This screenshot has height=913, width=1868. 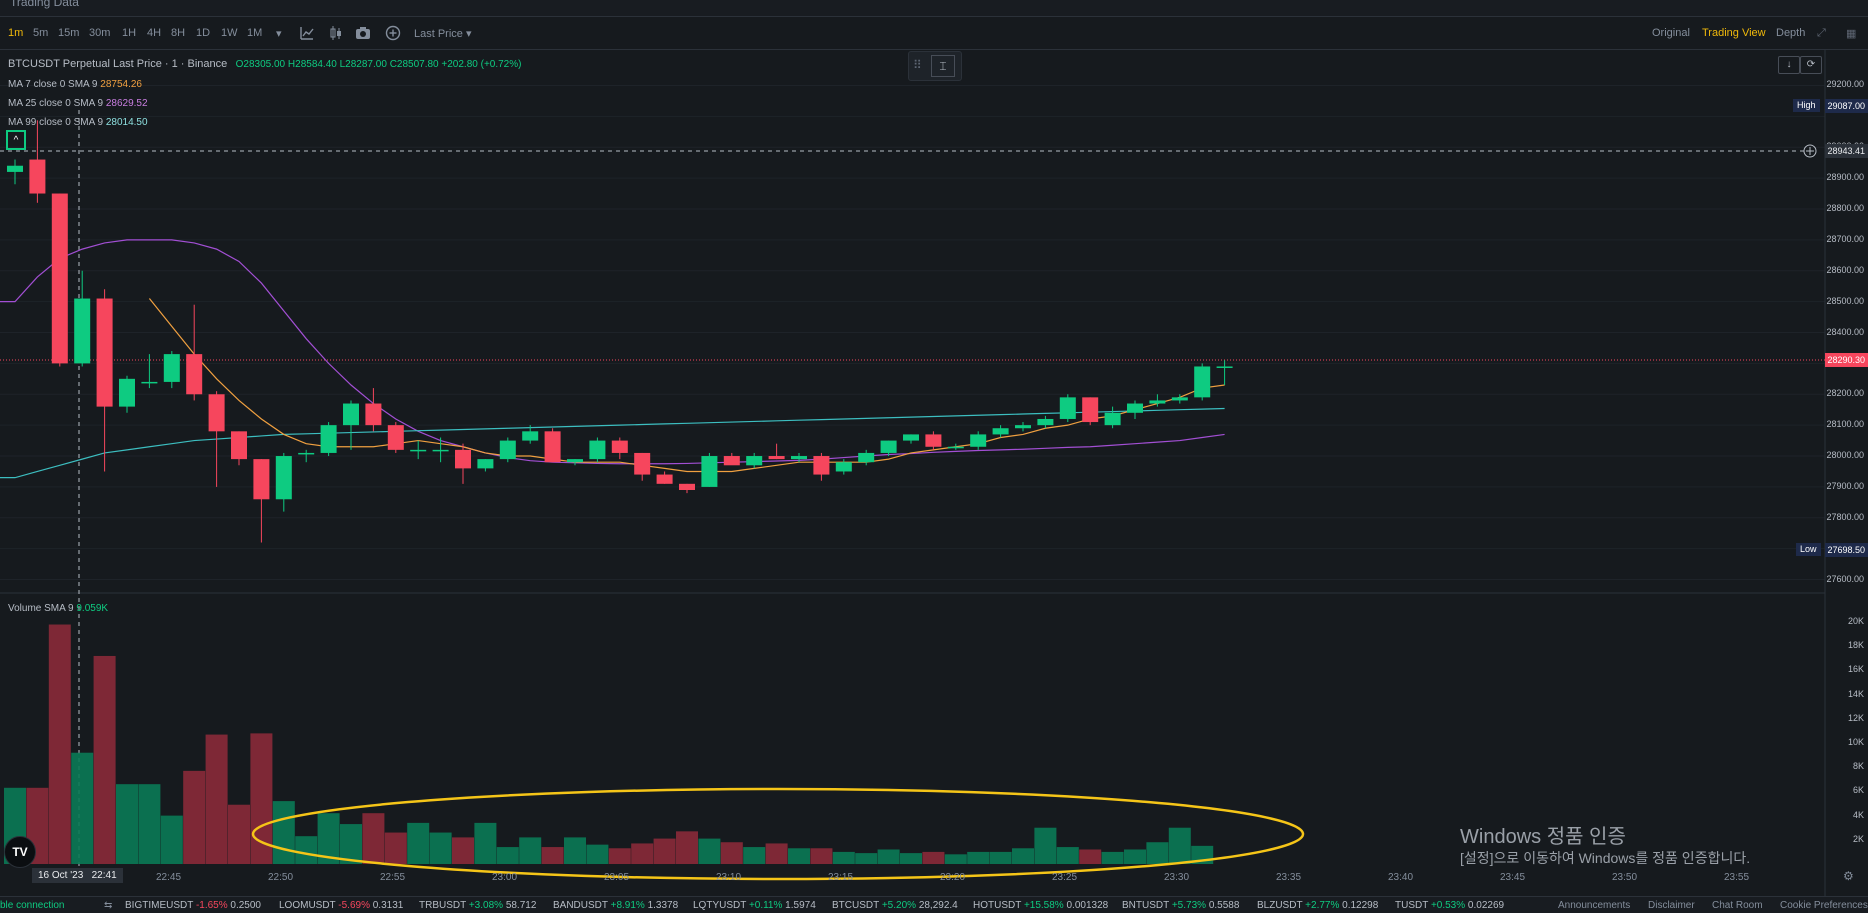 What do you see at coordinates (477, 905) in the screenshot?
I see `ticker-item: TRBUSDT +3.08% 58.712` at bounding box center [477, 905].